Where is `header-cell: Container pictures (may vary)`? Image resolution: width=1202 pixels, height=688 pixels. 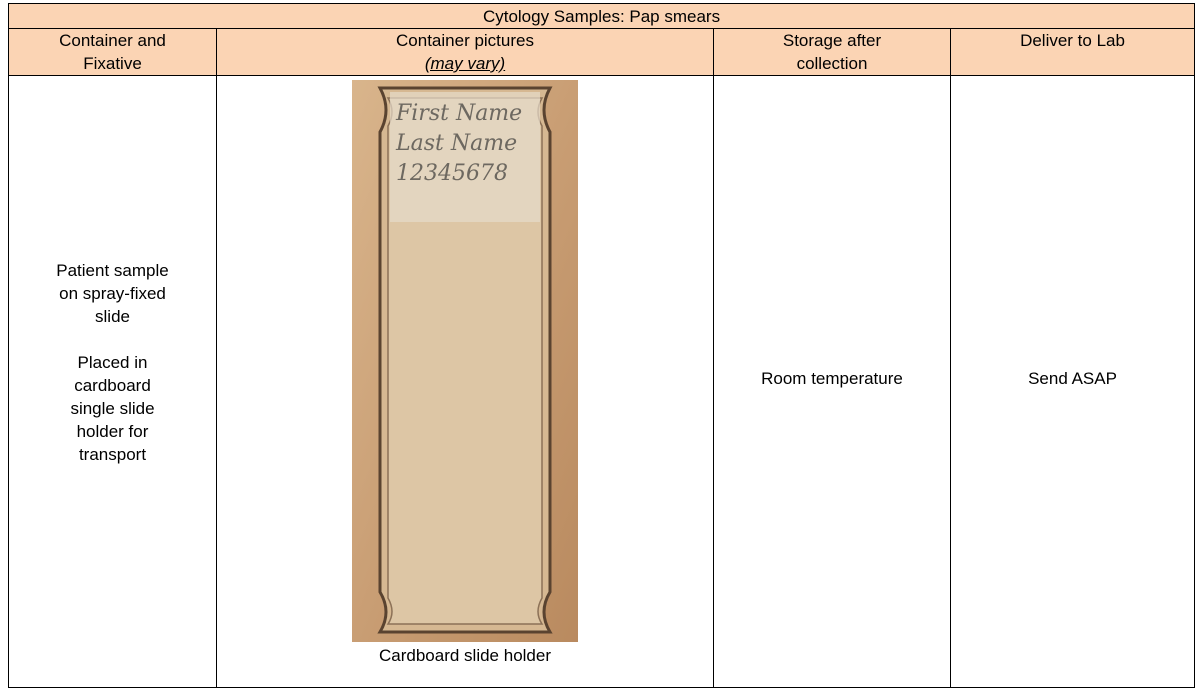 header-cell: Container pictures (may vary) is located at coordinates (465, 52).